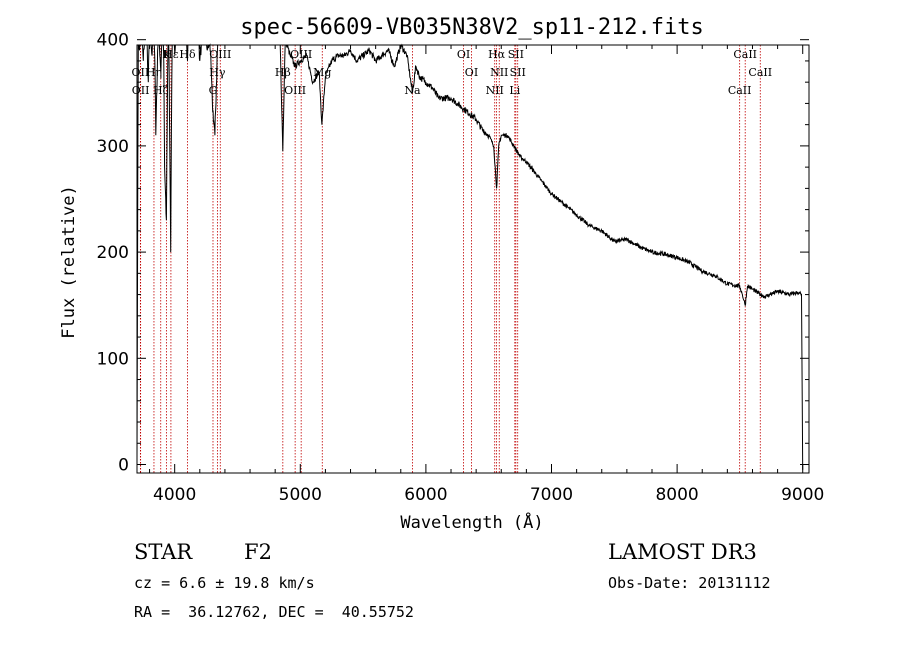 This screenshot has width=900, height=649. What do you see at coordinates (514, 90) in the screenshot?
I see `line-label-li: Li` at bounding box center [514, 90].